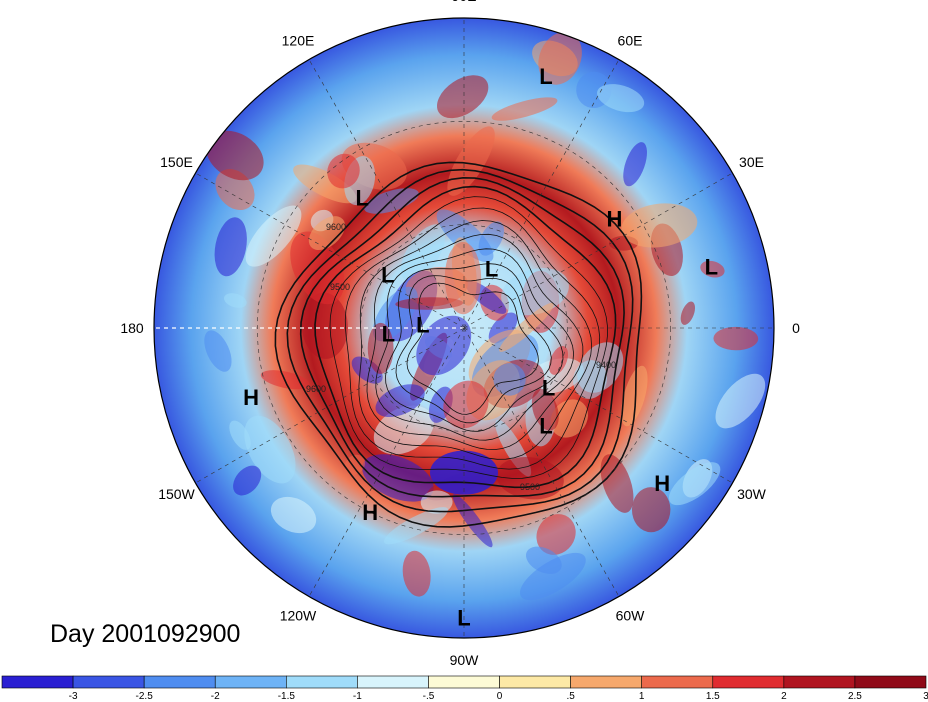 This screenshot has height=702, width=928. Describe the element at coordinates (465, 660) in the screenshot. I see `longitude-label: 90W` at that location.